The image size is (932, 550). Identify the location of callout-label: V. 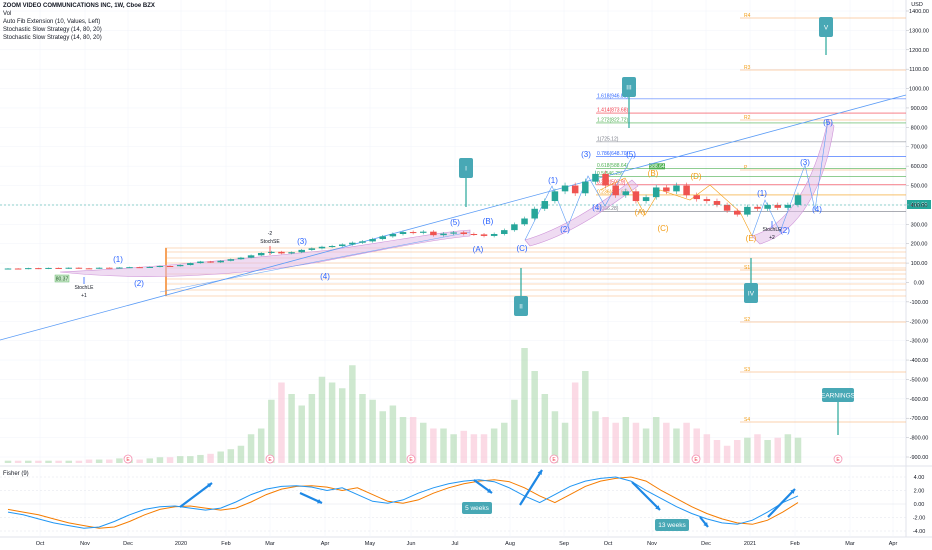
(826, 28).